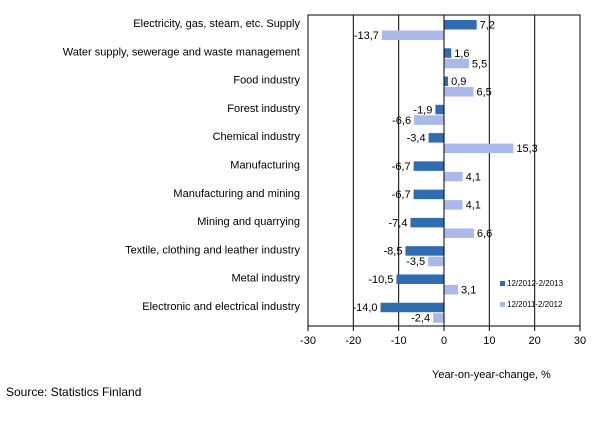 Image resolution: width=598 pixels, height=421 pixels. What do you see at coordinates (248, 222) in the screenshot?
I see `category-label: Mining and quarrying` at bounding box center [248, 222].